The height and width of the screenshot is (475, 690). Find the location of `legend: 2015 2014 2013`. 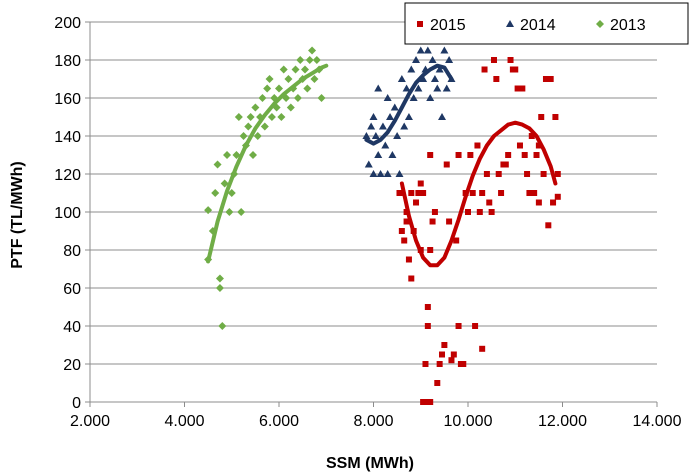

legend: 2015 2014 2013 is located at coordinates (546, 23).